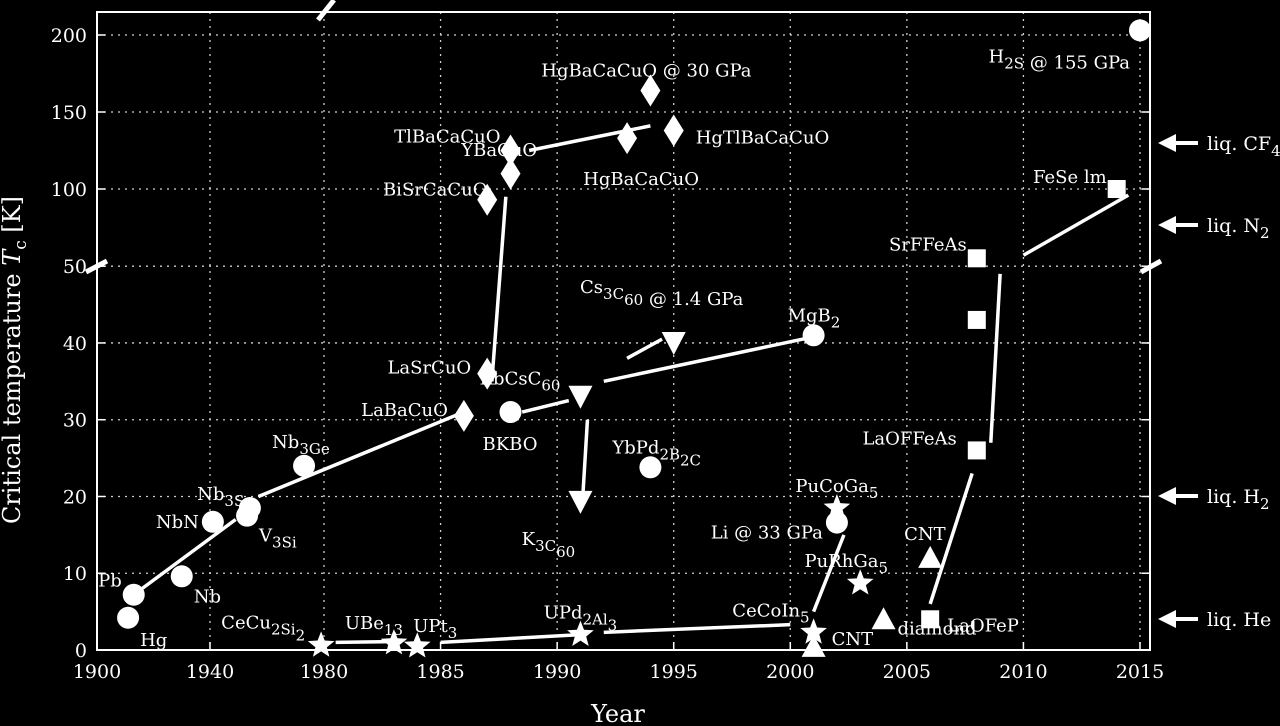 The height and width of the screenshot is (726, 1280). What do you see at coordinates (75, 267) in the screenshot?
I see `y-tick-label: 50` at bounding box center [75, 267].